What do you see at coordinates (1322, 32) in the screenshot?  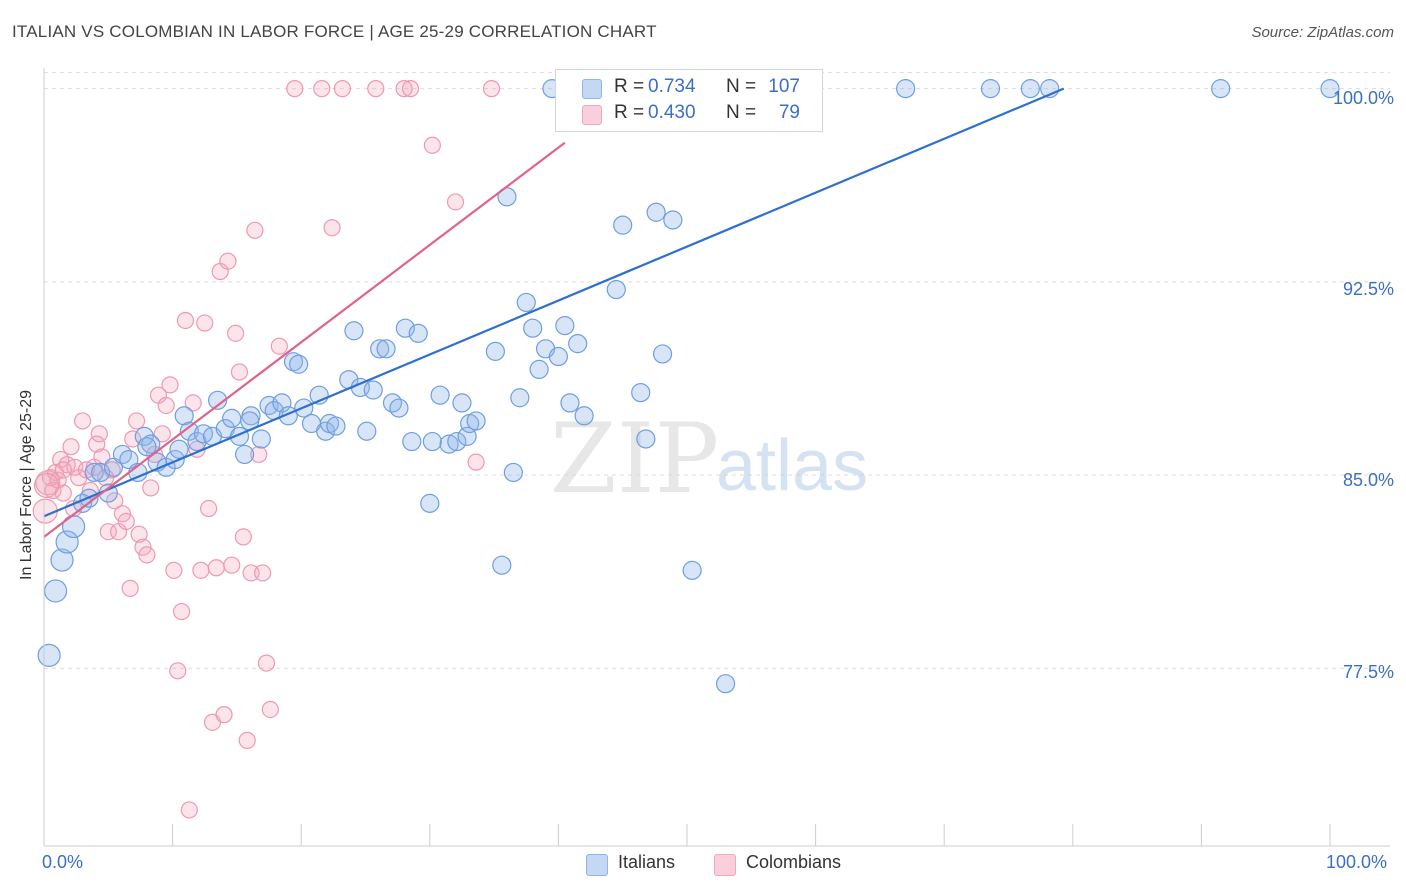 I see `source-label: Source: ZipAtlas.com` at bounding box center [1322, 32].